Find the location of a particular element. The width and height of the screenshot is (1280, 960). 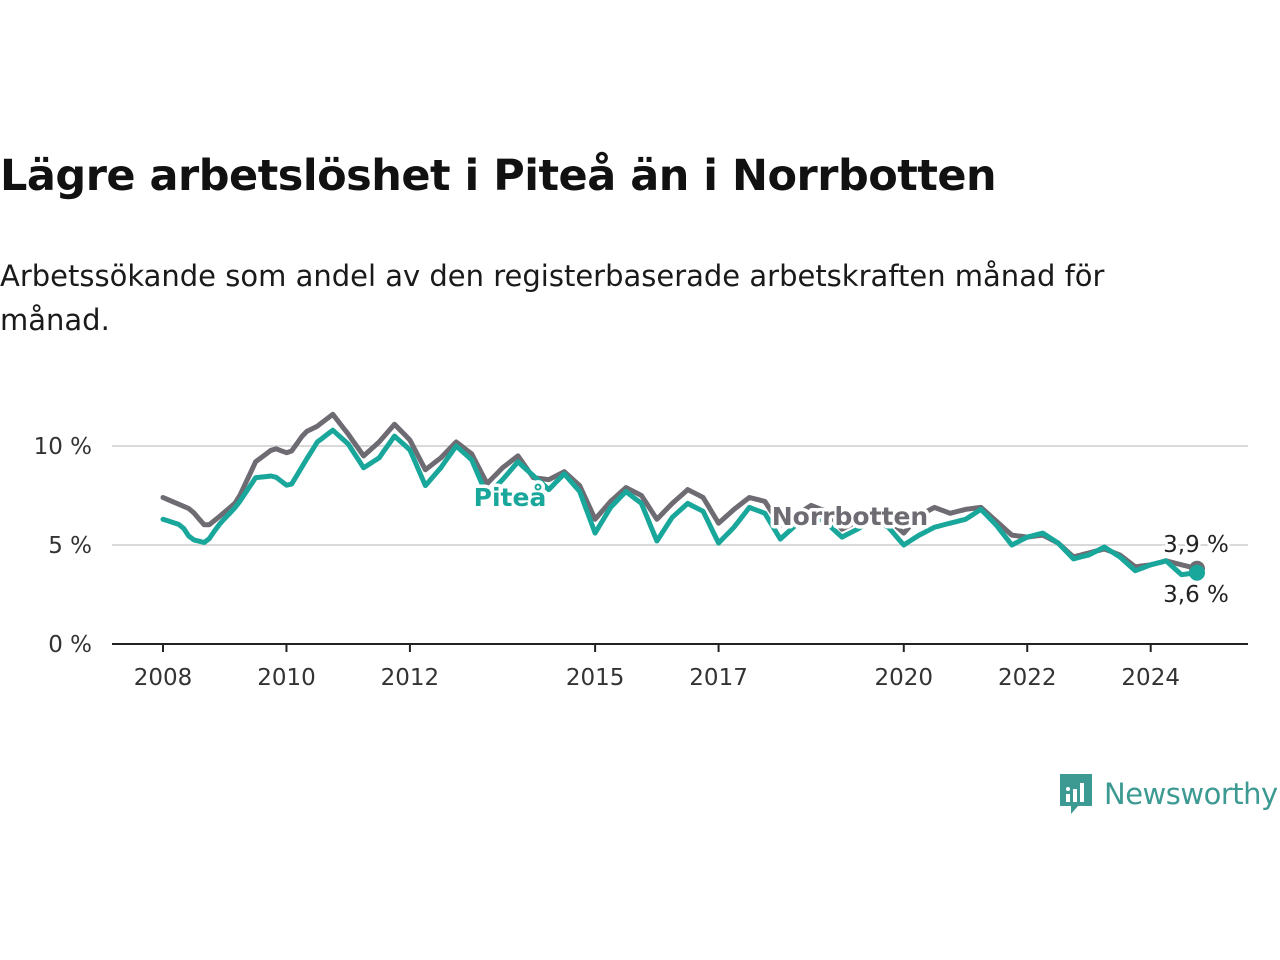

y-tick-label: 0 % is located at coordinates (70, 645).